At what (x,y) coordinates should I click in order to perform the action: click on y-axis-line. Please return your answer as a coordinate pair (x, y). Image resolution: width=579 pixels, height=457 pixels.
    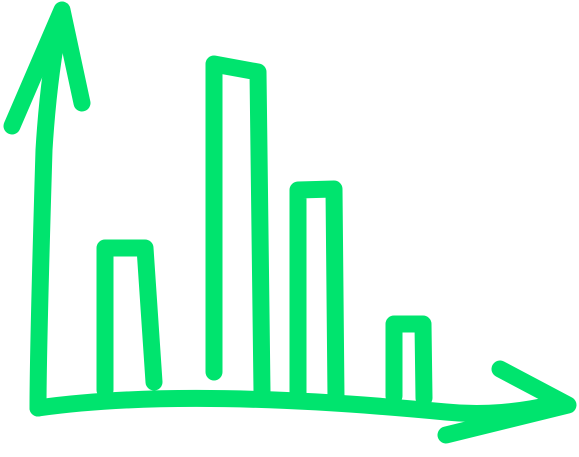
    Looking at the image, I should click on (49, 213).